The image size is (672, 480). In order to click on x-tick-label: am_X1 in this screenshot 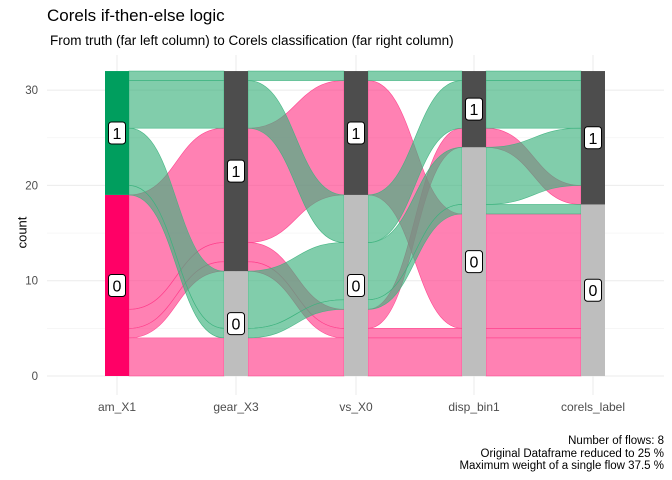, I will do `click(117, 407)`.